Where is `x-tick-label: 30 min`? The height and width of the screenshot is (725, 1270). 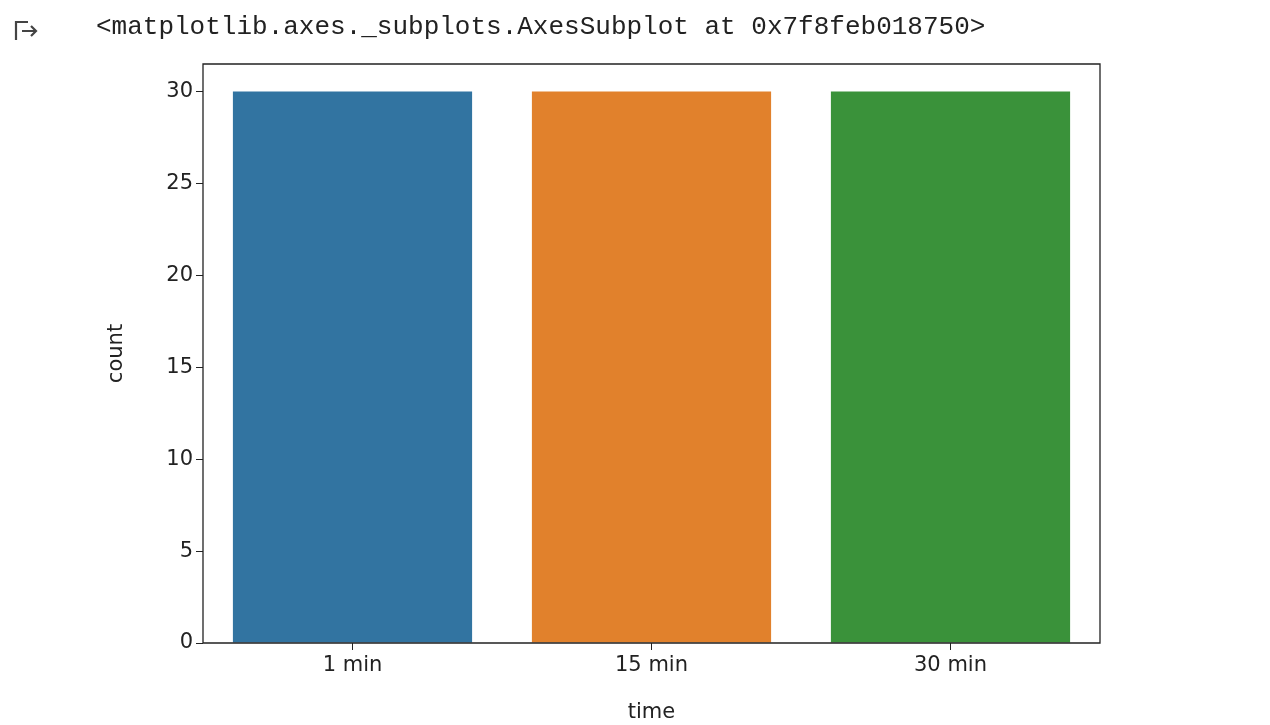 x-tick-label: 30 min is located at coordinates (950, 664).